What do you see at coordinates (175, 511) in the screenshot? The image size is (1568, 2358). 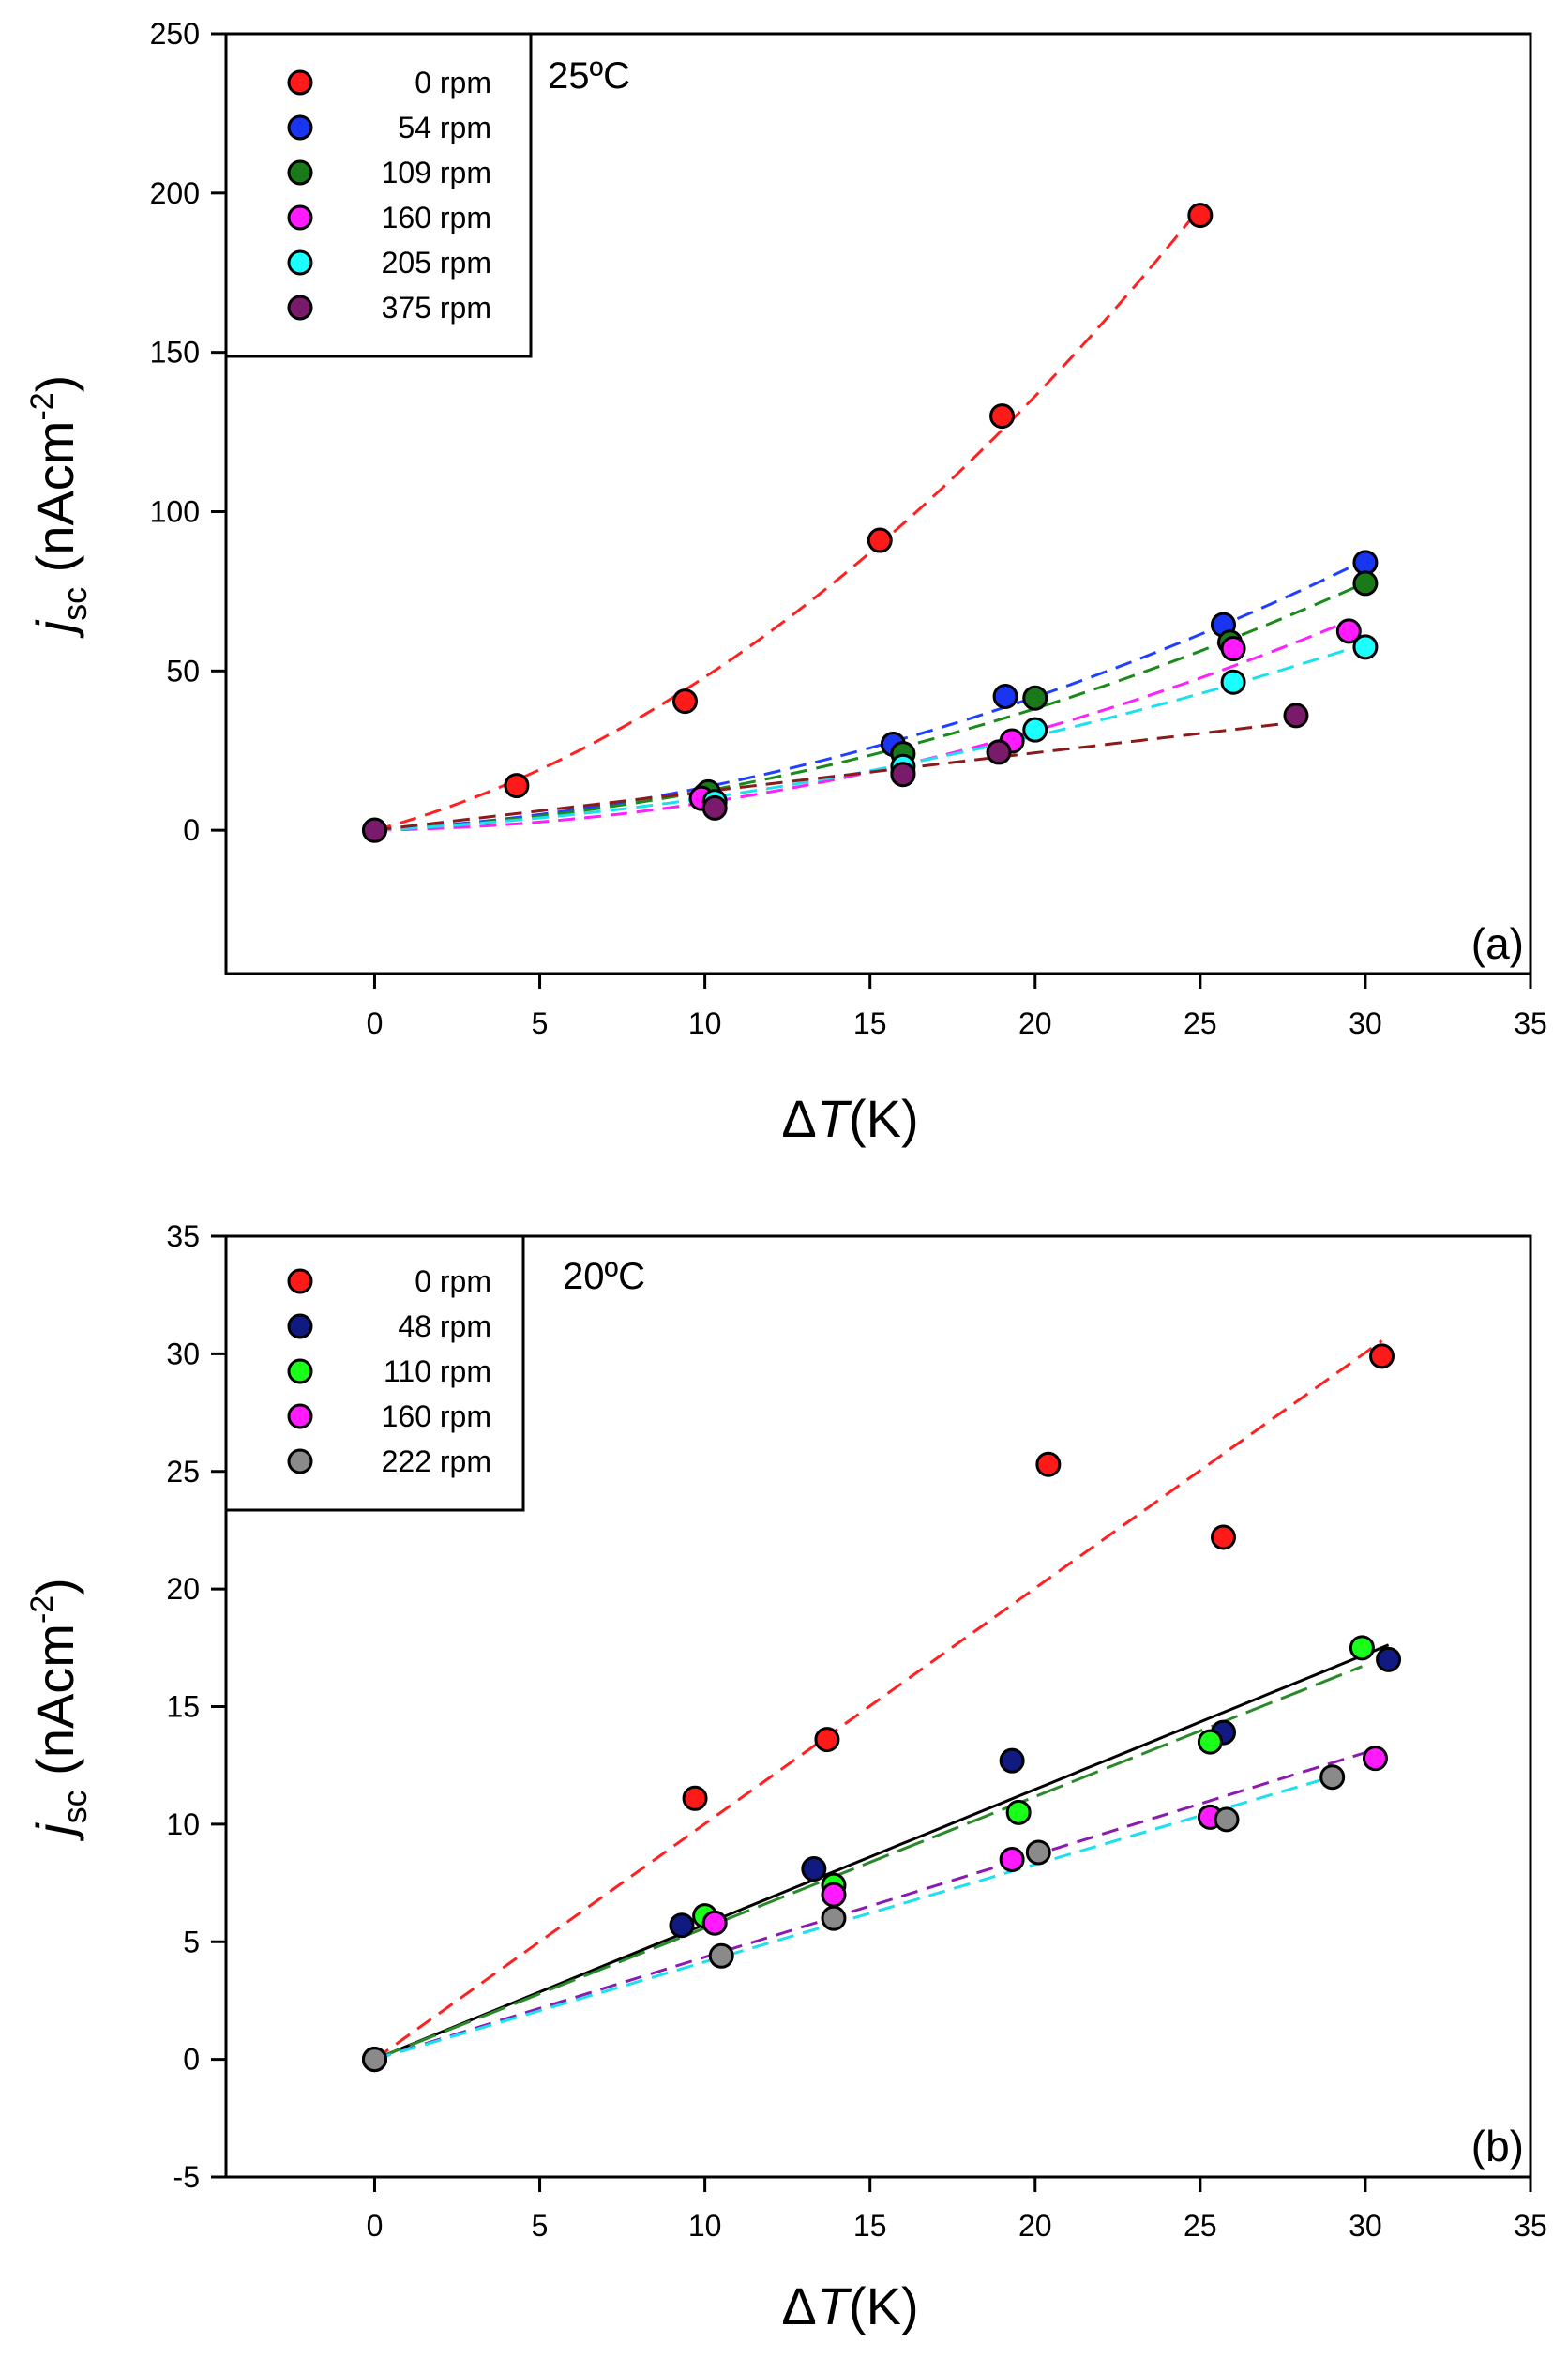 I see `y-tick-label: 100` at bounding box center [175, 511].